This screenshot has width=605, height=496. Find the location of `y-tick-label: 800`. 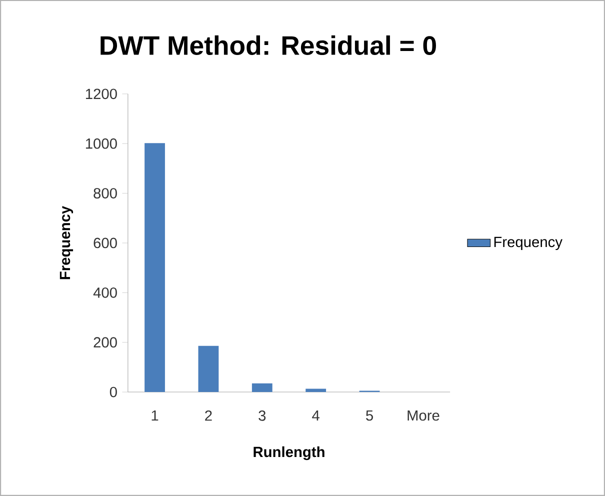

y-tick-label: 800 is located at coordinates (105, 193).